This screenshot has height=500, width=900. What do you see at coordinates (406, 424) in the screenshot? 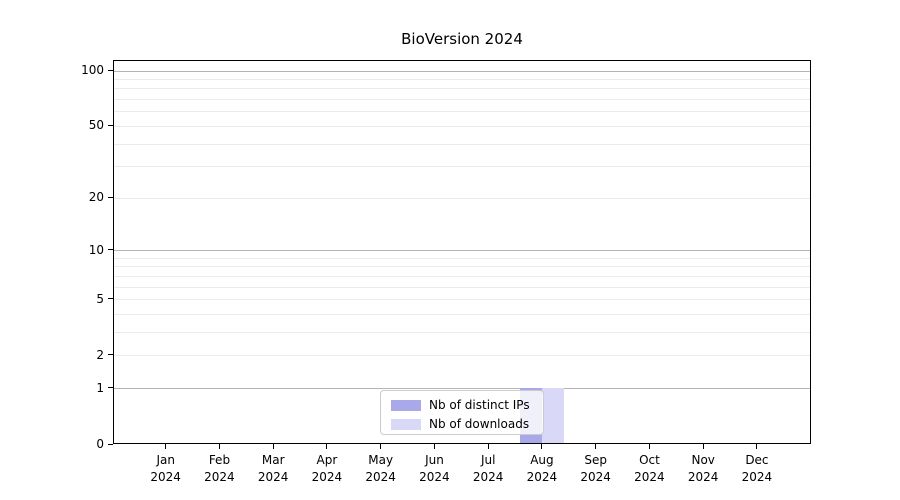
I see `legend-swatch-downloads` at bounding box center [406, 424].